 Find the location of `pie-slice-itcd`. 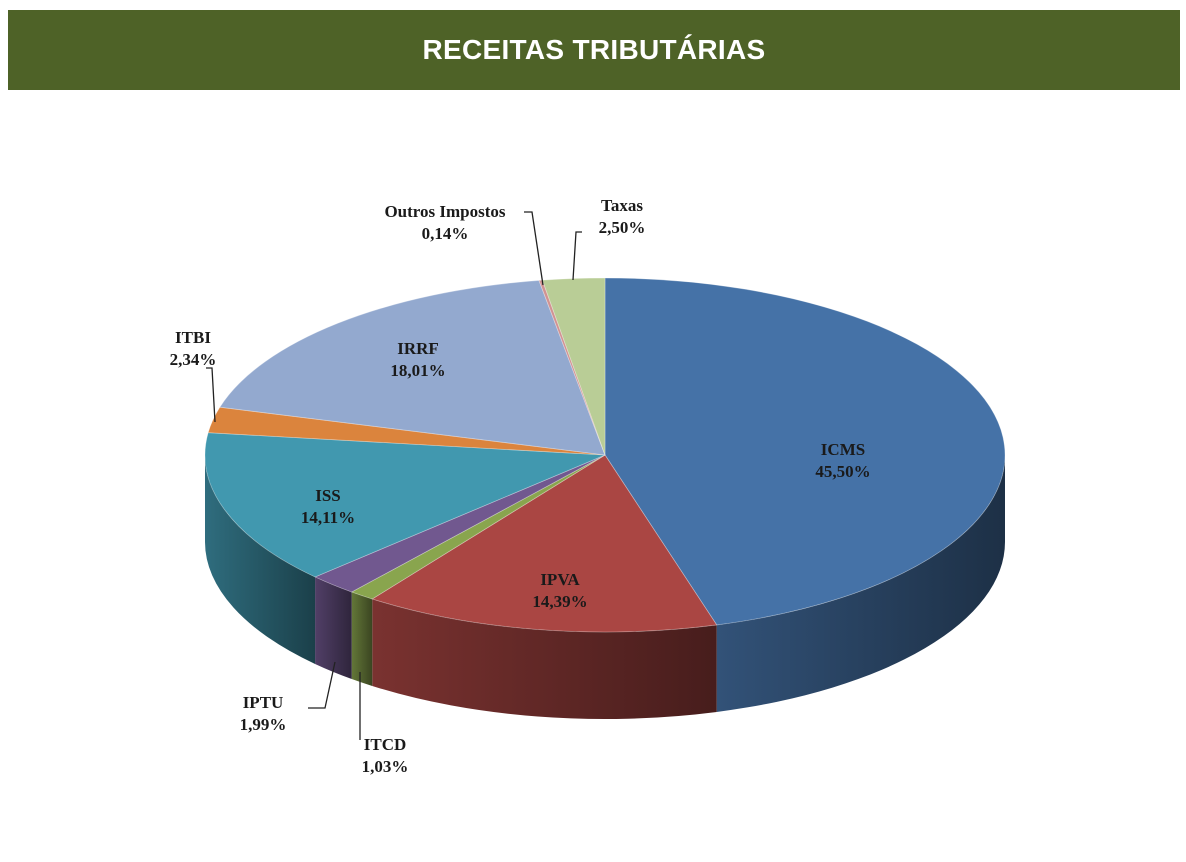

pie-slice-itcd is located at coordinates (478, 527).